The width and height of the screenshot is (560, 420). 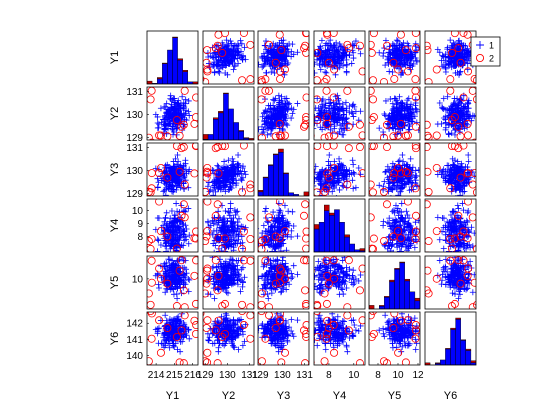 What do you see at coordinates (339, 225) in the screenshot?
I see `panel-Y4-vs-Y4` at bounding box center [339, 225].